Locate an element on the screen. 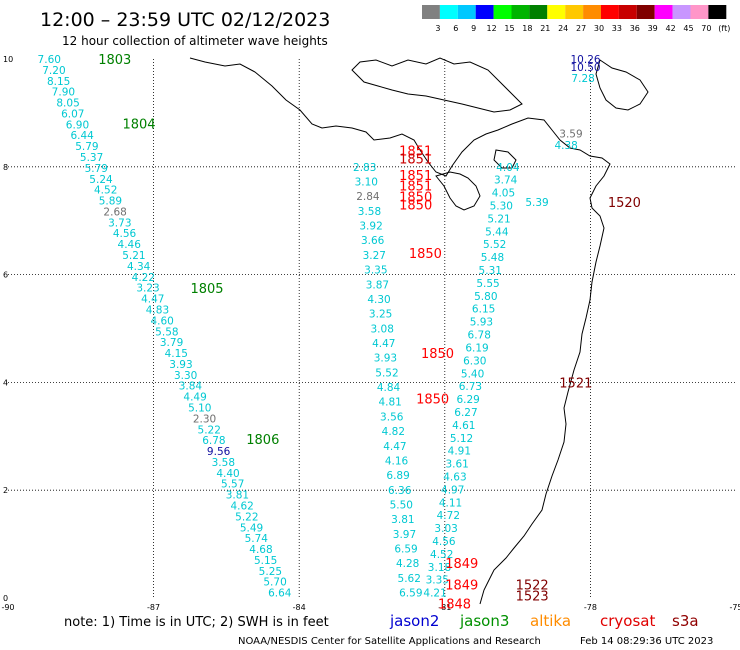  scale-label: 21 is located at coordinates (545, 28).